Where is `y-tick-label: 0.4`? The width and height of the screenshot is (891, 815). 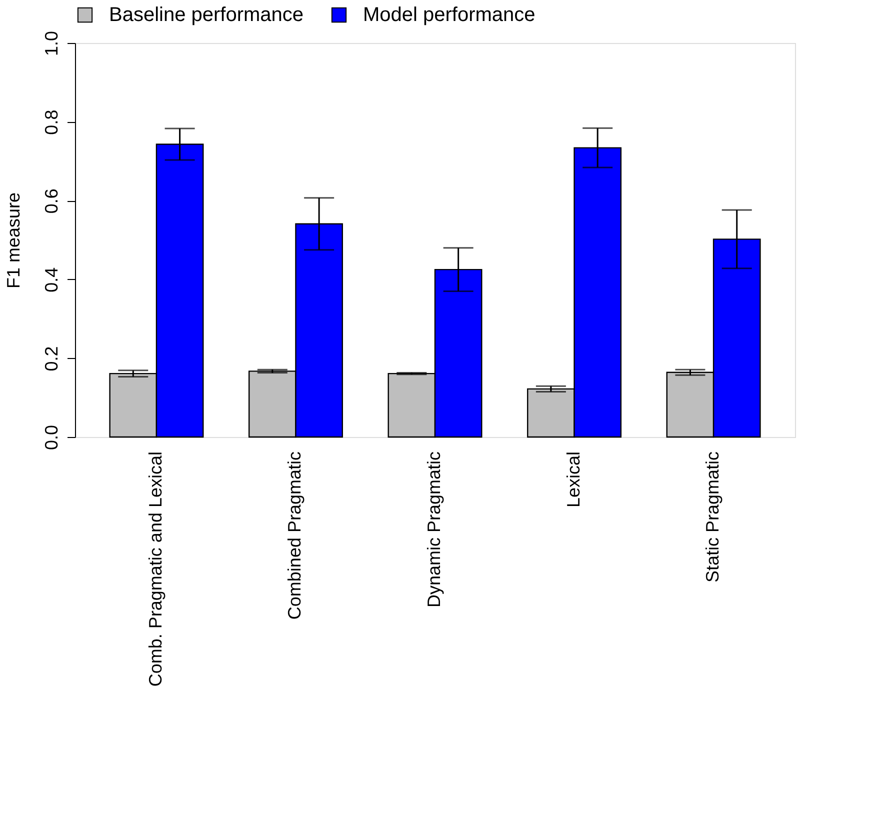
y-tick-label: 0.4 is located at coordinates (52, 279).